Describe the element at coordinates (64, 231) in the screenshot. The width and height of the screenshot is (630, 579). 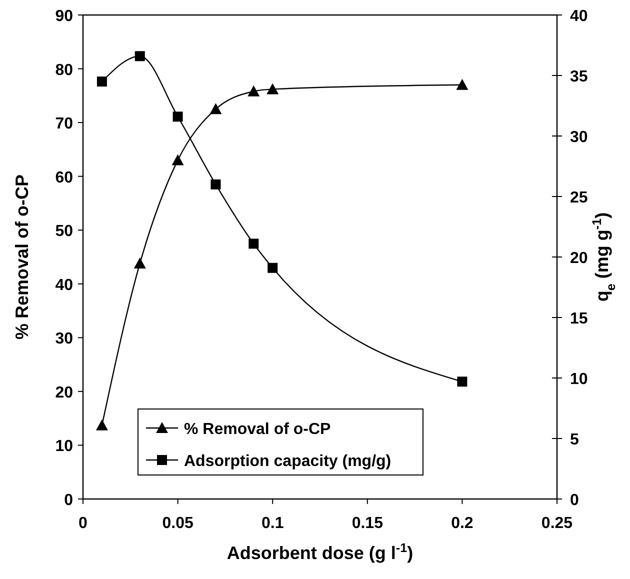
I see `y-tick-label: 50` at that location.